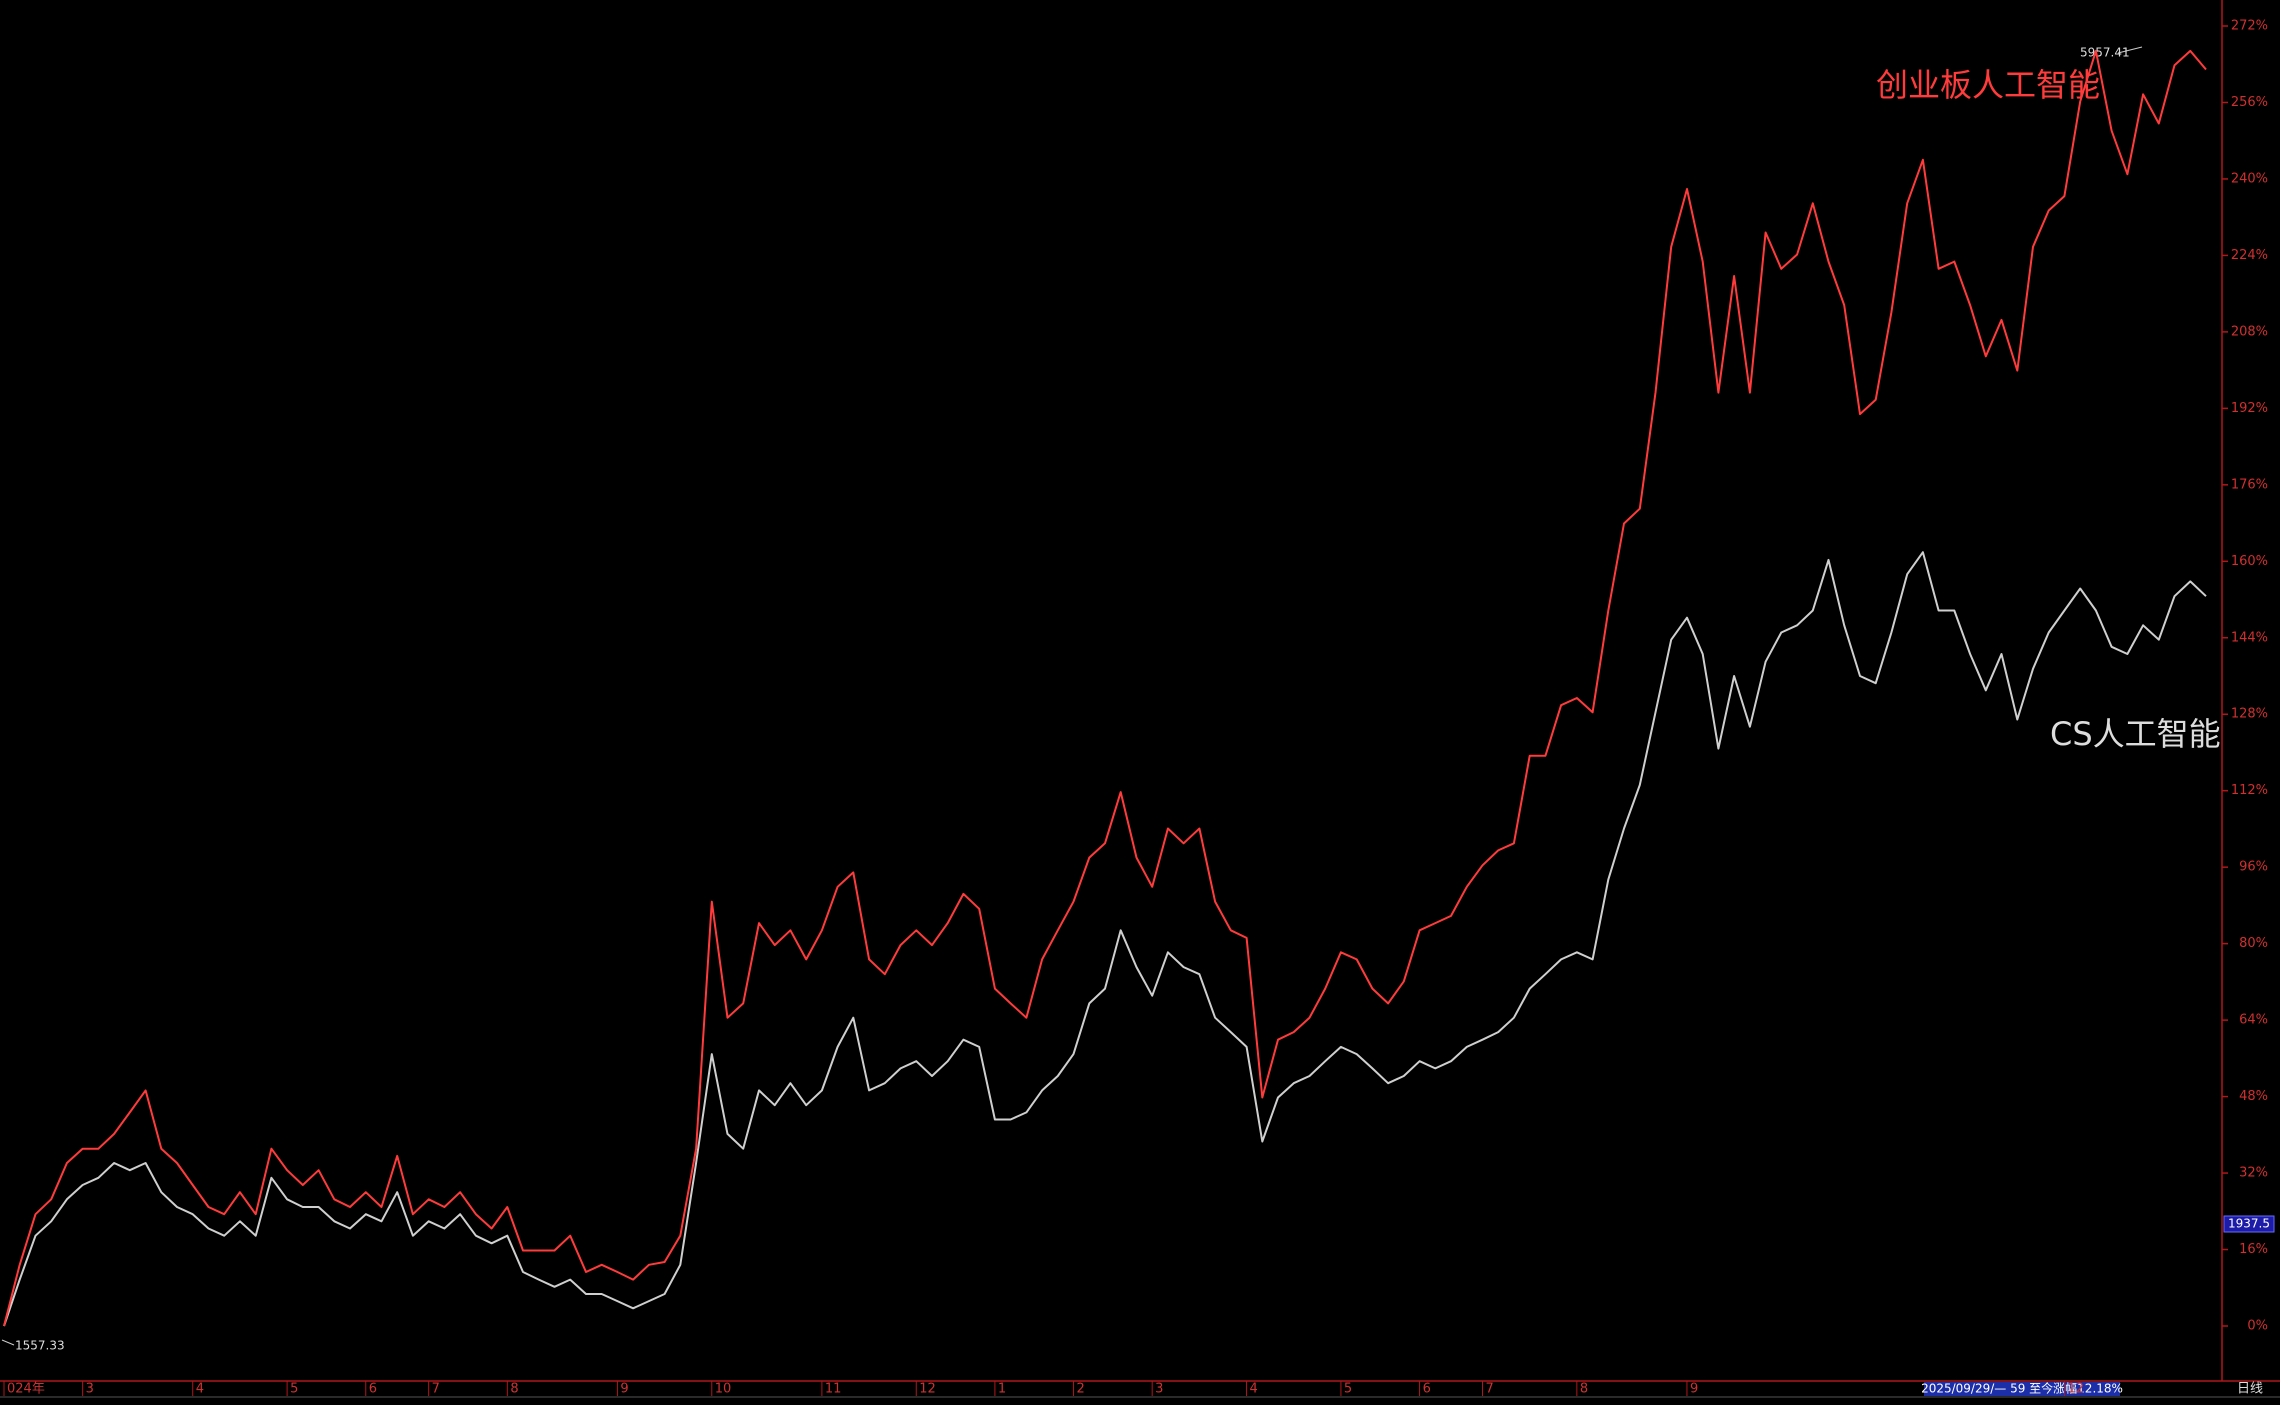 The width and height of the screenshot is (2280, 1405). Describe the element at coordinates (2253, 1173) in the screenshot. I see `y-tick-label: 32%` at that location.